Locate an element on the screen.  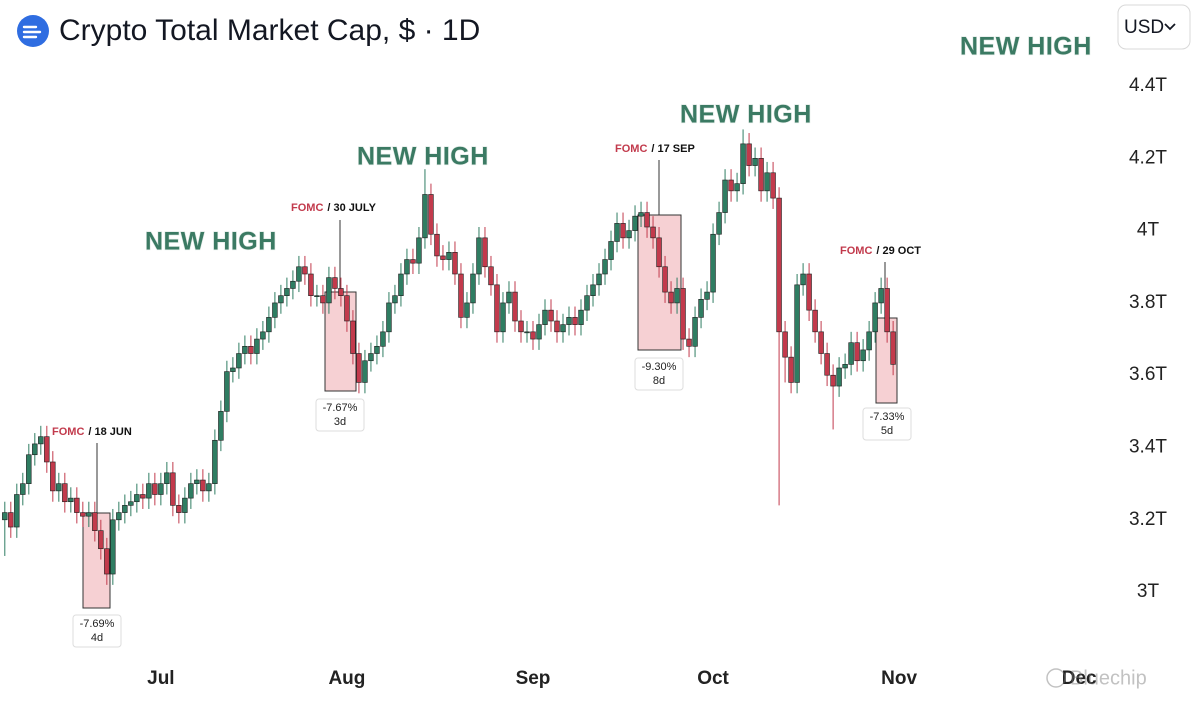
fomc-date: / 29 OCT is located at coordinates (898, 251).